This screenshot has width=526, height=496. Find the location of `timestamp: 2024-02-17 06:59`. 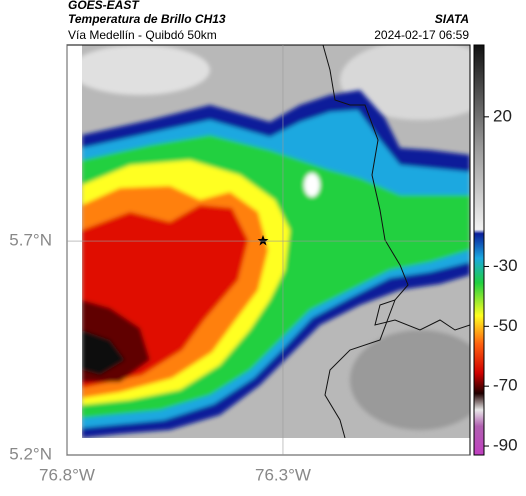

timestamp: 2024-02-17 06:59 is located at coordinates (421, 35).